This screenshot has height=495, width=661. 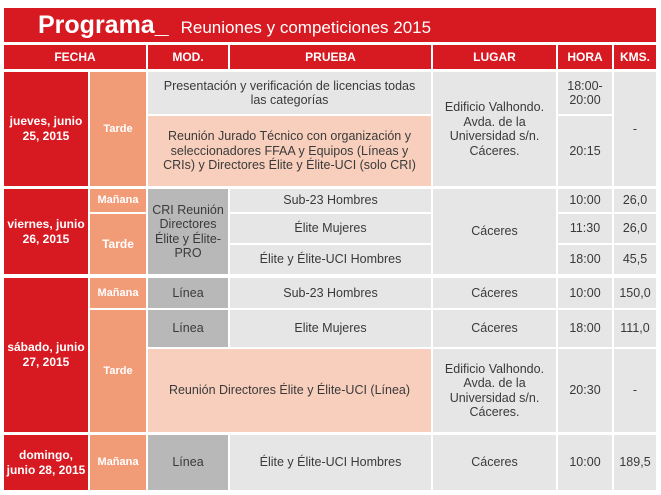 I want to click on header-mod: MOD., so click(x=188, y=57).